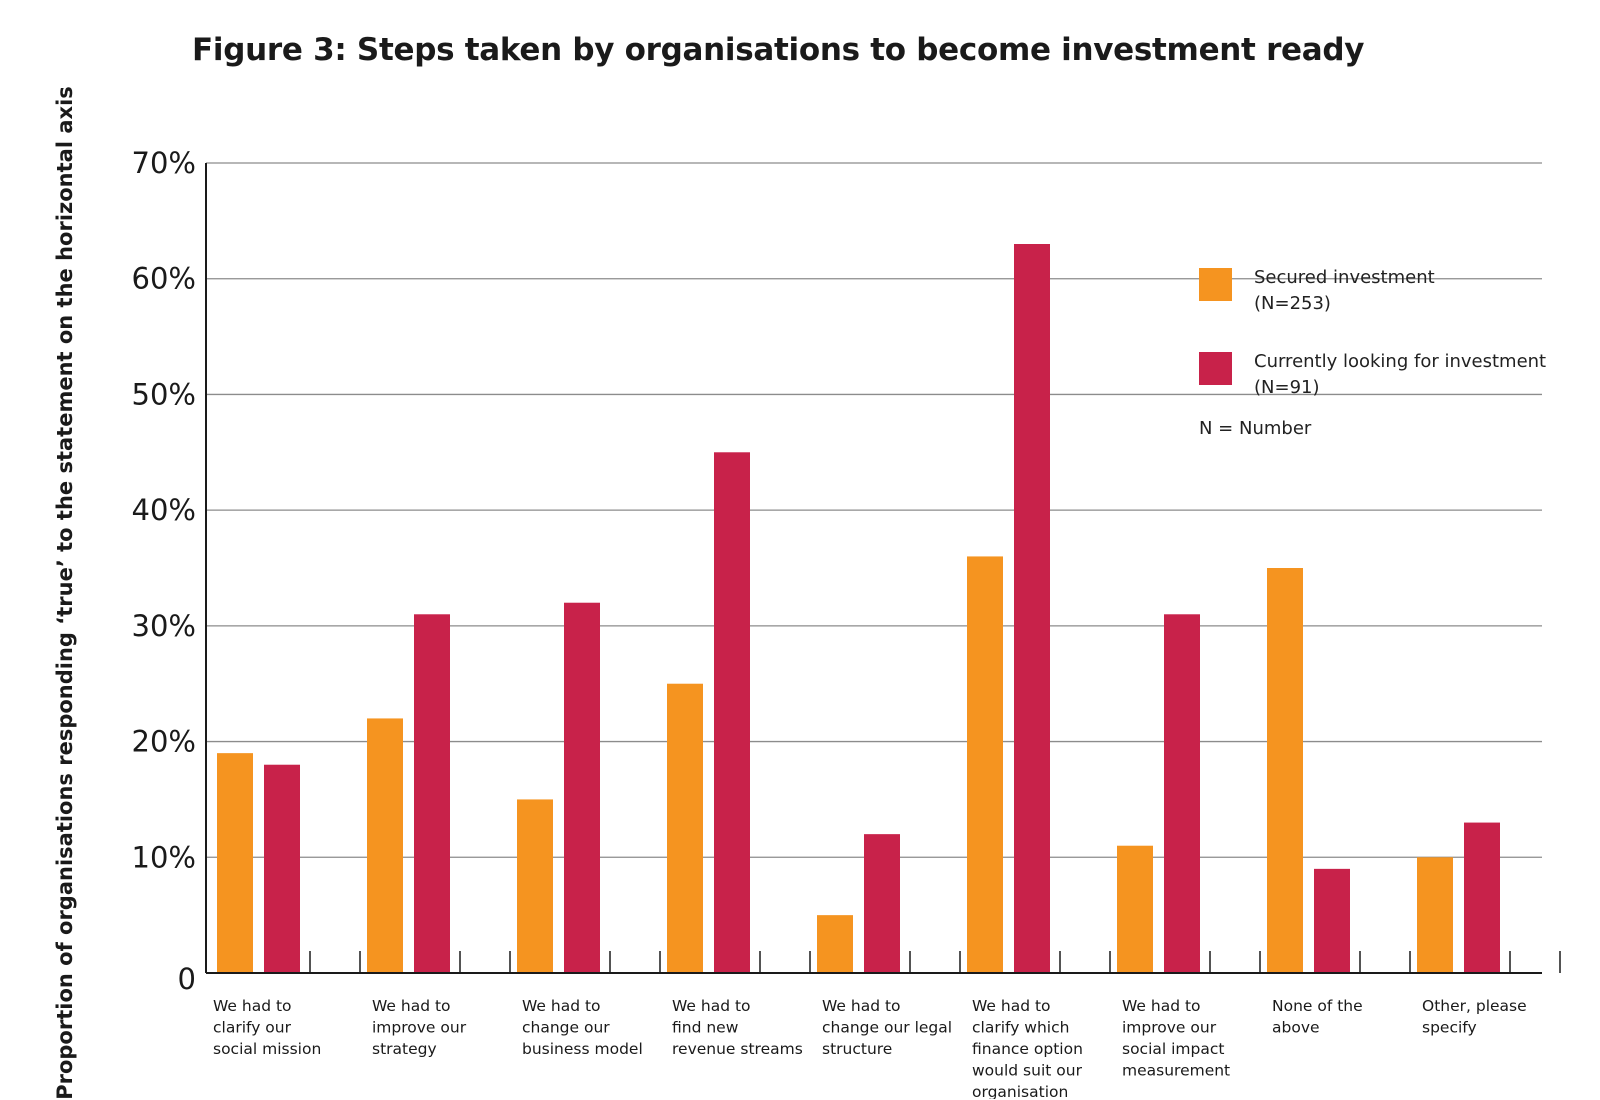 Image resolution: width=1600 pixels, height=1100 pixels. I want to click on y-tick-label: 50%, so click(164, 394).